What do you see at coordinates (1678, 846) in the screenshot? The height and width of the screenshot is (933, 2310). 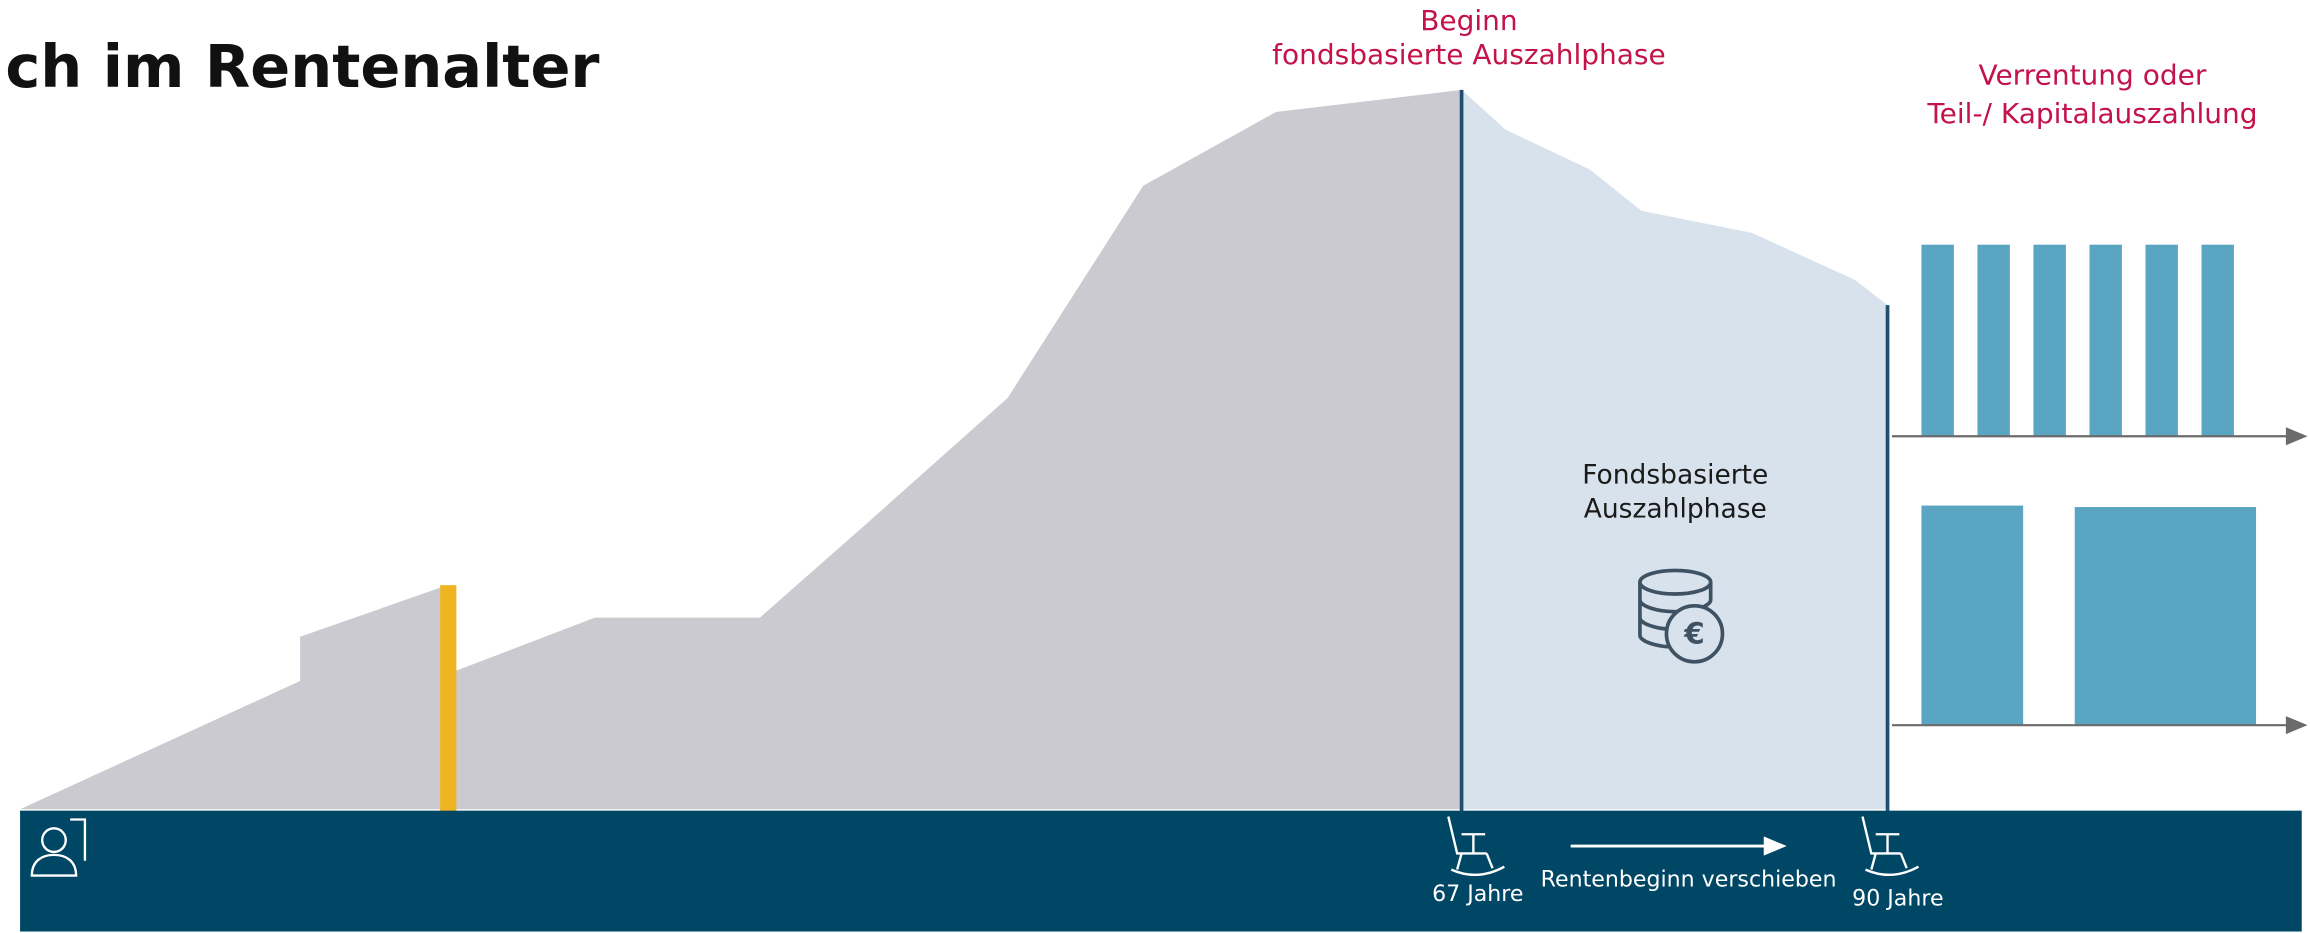 I see `shift-arrow` at bounding box center [1678, 846].